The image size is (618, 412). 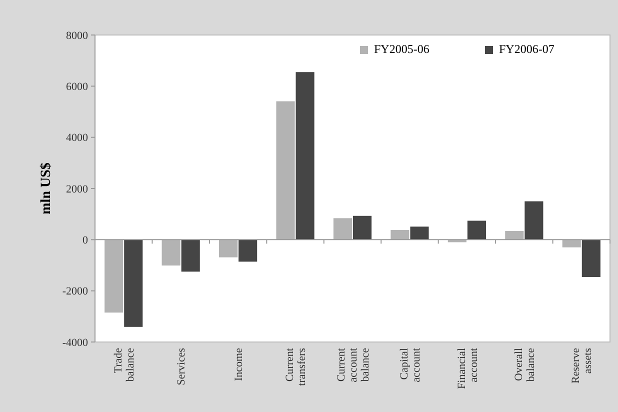 What do you see at coordinates (402, 49) in the screenshot?
I see `legend-label: FY2005-06` at bounding box center [402, 49].